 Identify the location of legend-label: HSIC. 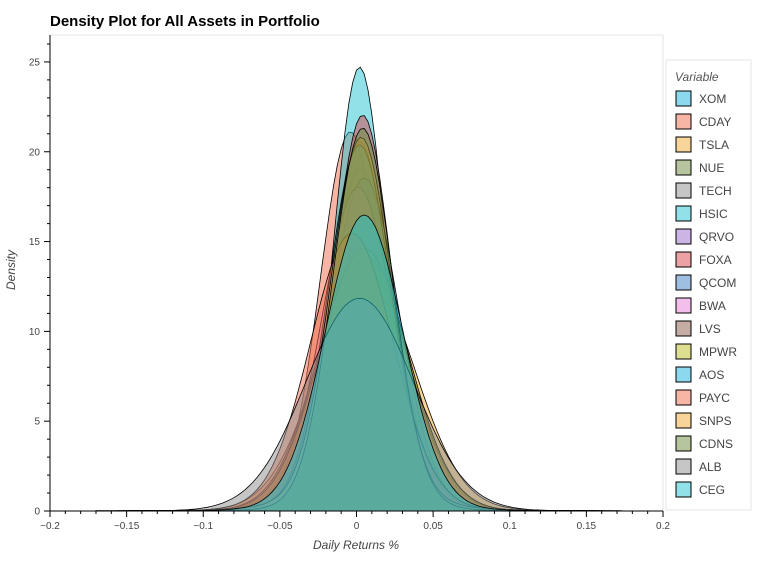
(713, 214).